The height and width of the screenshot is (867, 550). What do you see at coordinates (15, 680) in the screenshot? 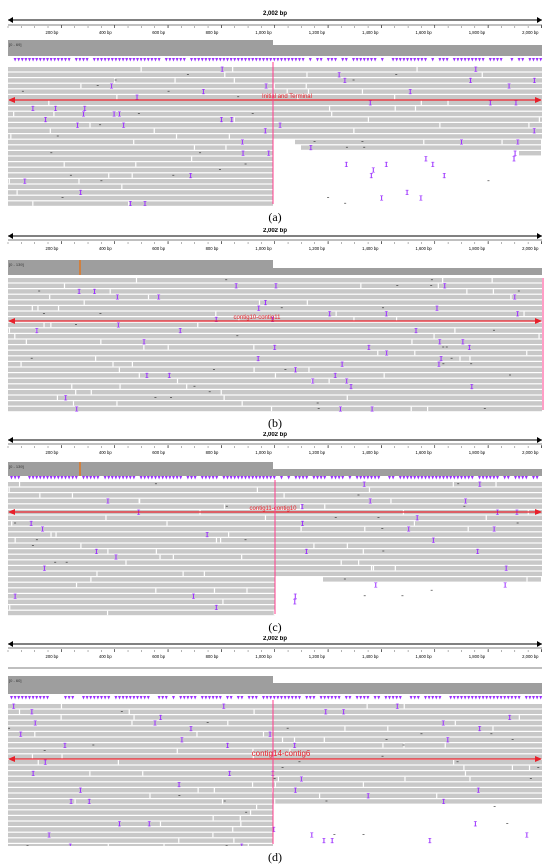
I see `coverage-range: [0 - 60]` at bounding box center [15, 680].